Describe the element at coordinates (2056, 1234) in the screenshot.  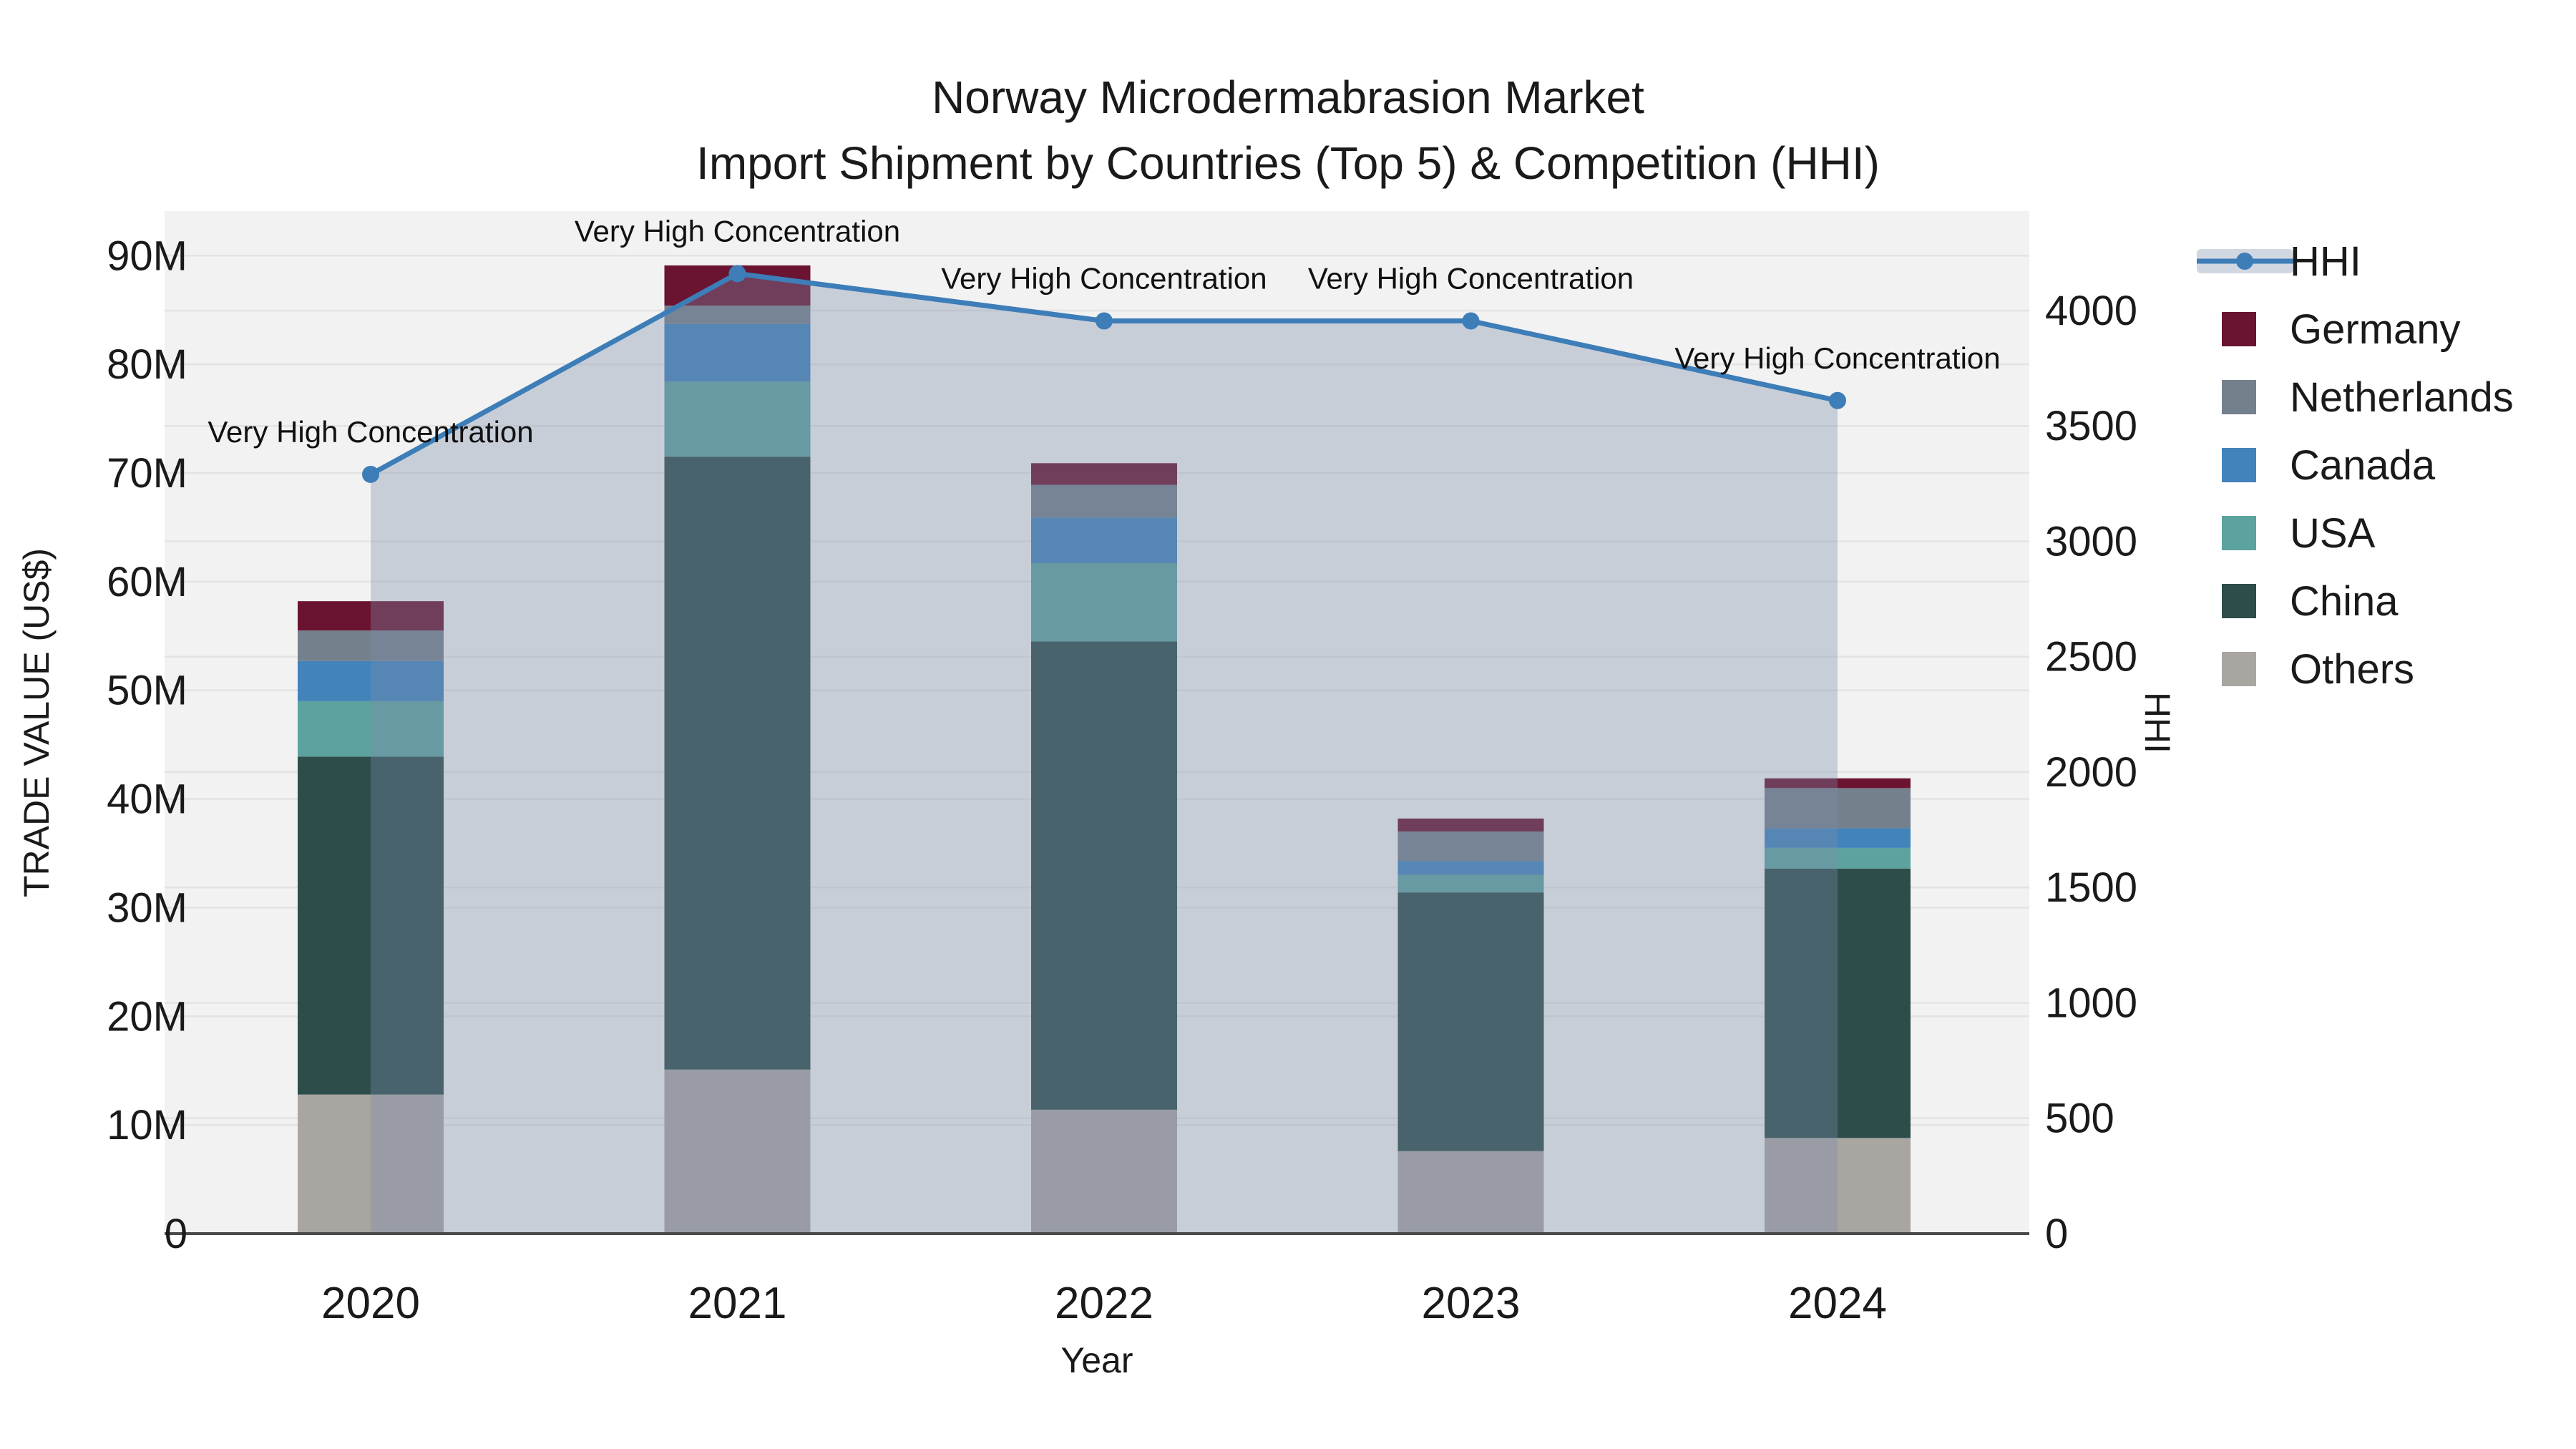
I see `y-right-tick-label: 0` at that location.